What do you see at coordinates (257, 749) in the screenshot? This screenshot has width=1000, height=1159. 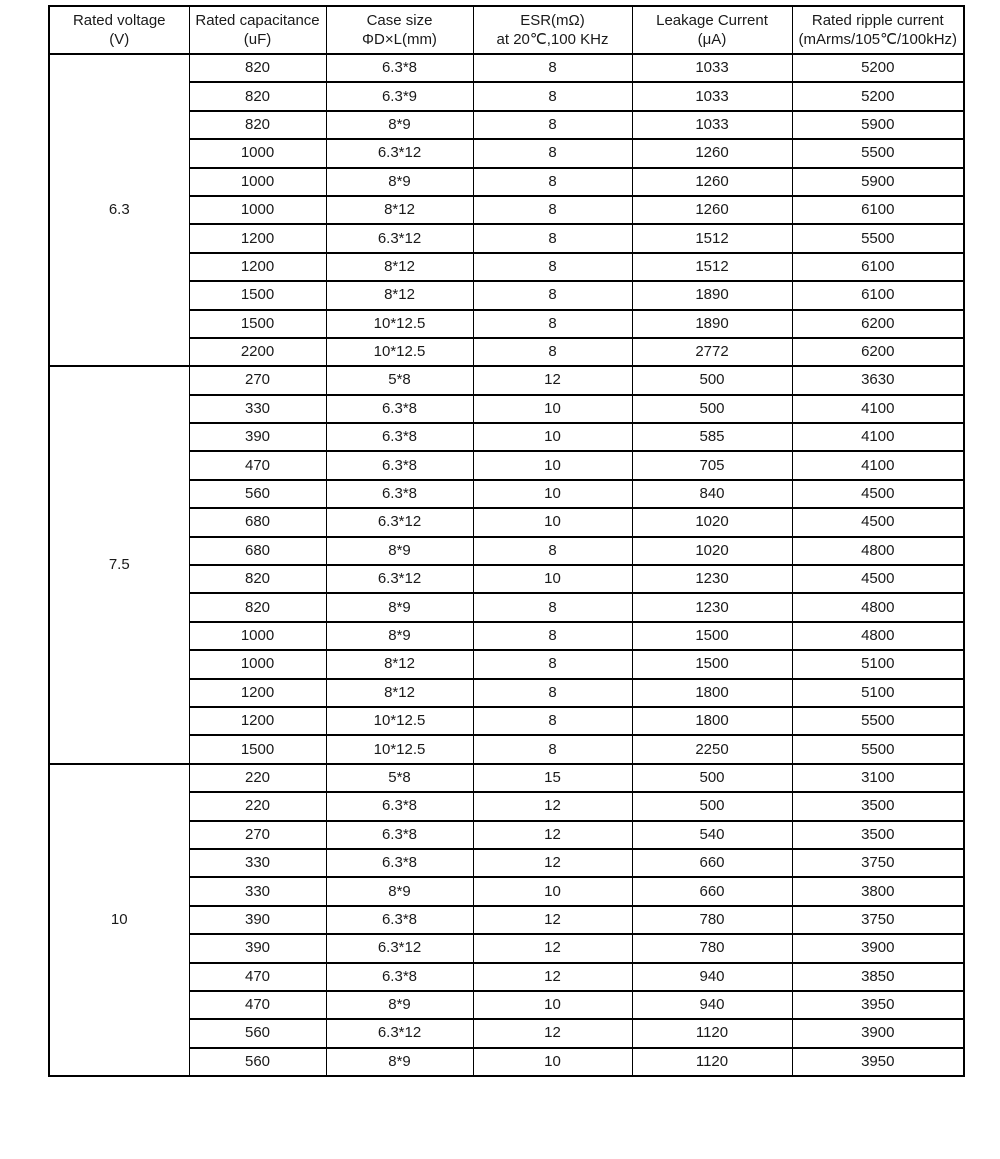 I see `capacitance-cell: 1500` at bounding box center [257, 749].